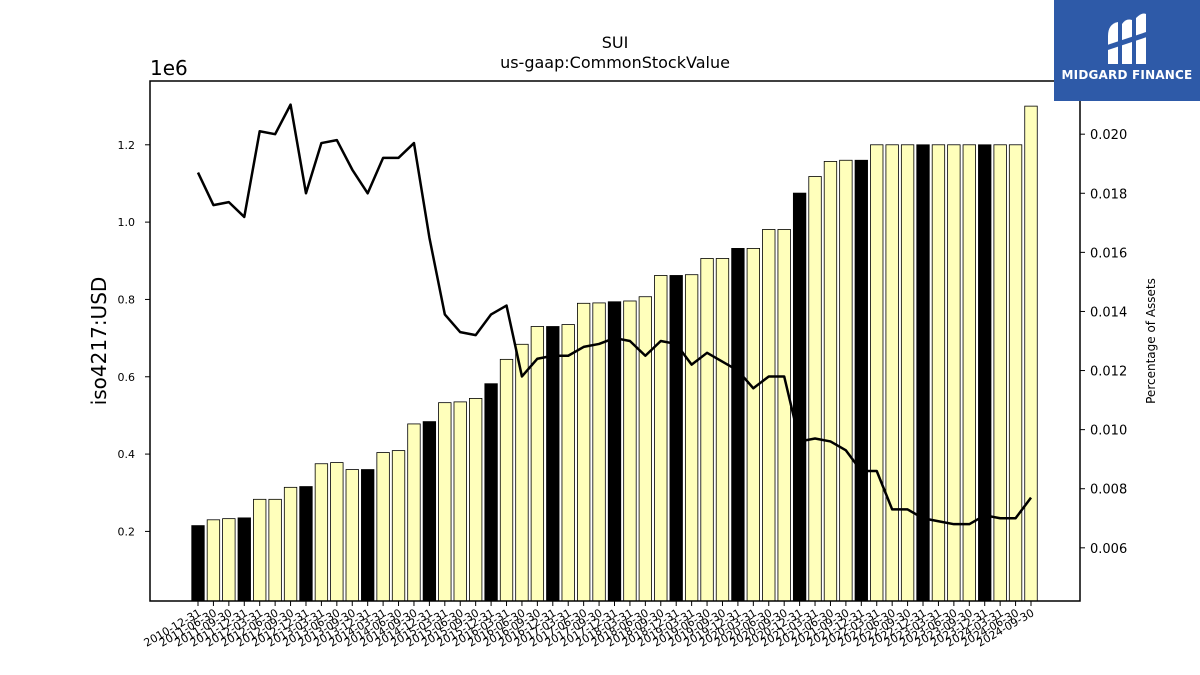  I want to click on y2-tick-label: 0.020, so click(1108, 135).